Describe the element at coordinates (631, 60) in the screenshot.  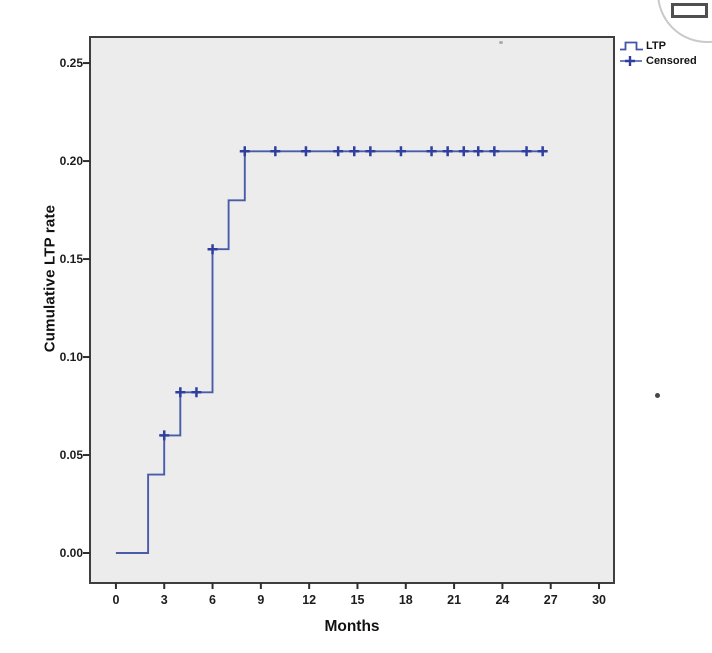
I see `plus-marker-icon` at that location.